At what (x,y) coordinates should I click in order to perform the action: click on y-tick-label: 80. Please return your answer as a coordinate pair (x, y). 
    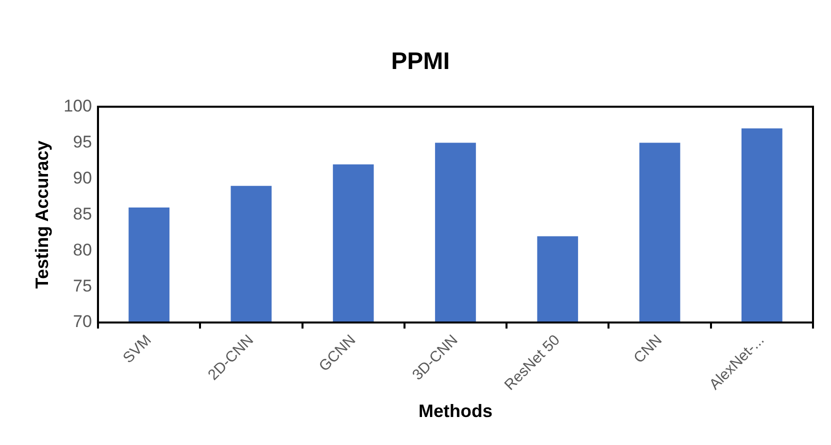
    Looking at the image, I should click on (82, 250).